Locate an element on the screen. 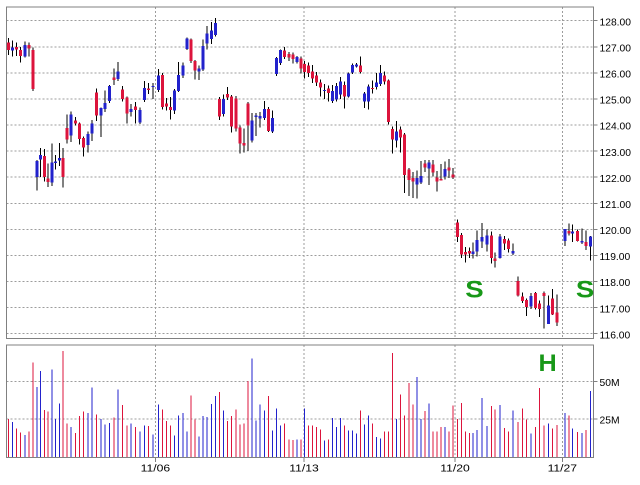  svg-text: 50M is located at coordinates (610, 383).